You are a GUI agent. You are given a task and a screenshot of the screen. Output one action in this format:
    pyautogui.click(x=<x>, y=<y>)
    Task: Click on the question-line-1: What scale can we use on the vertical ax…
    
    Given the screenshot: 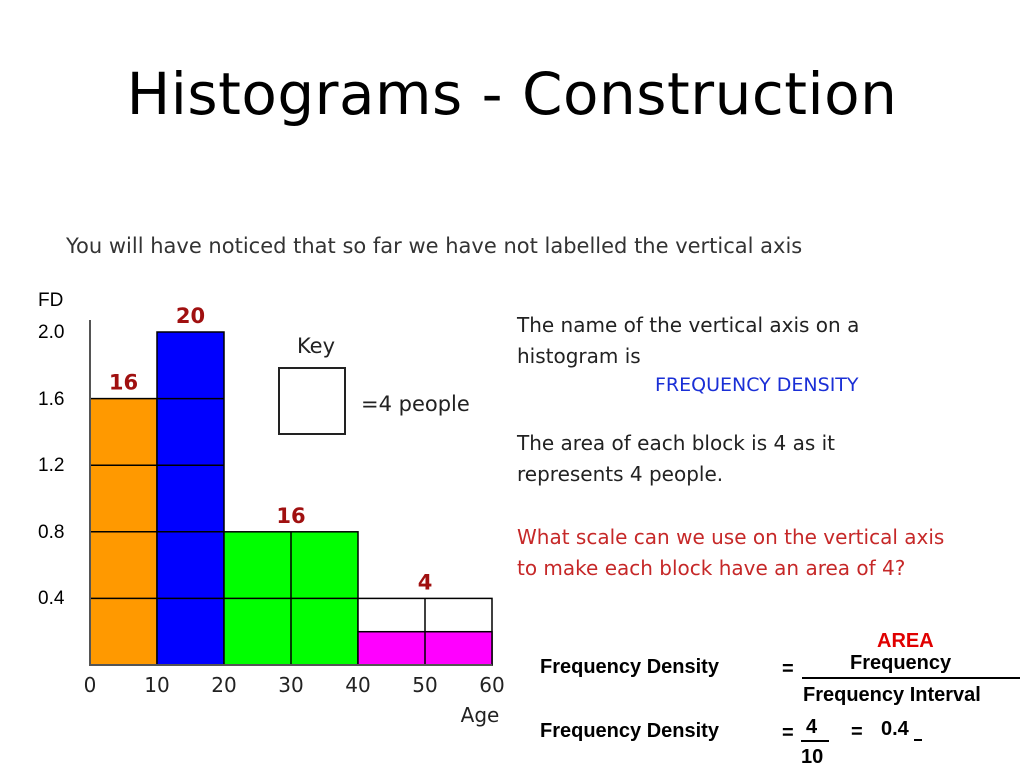 What is the action you would take?
    pyautogui.click(x=731, y=537)
    